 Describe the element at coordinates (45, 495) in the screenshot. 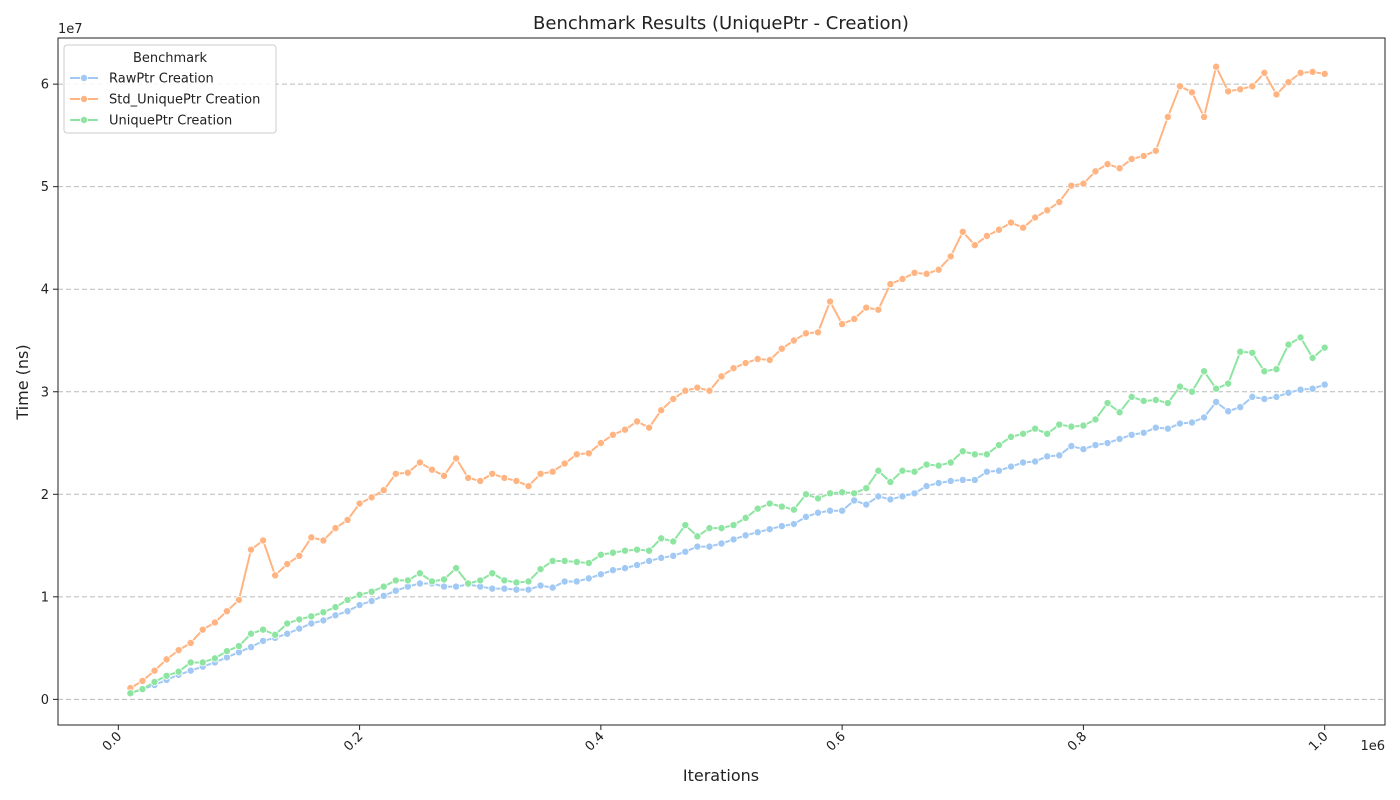

I see `y-tick-label: 2` at that location.